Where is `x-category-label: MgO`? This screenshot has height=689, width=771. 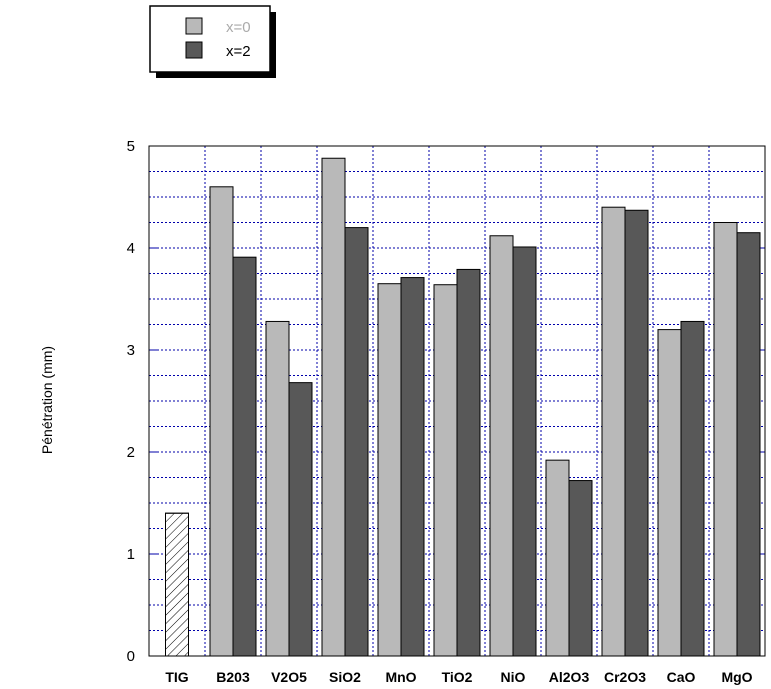
x-category-label: MgO is located at coordinates (736, 677).